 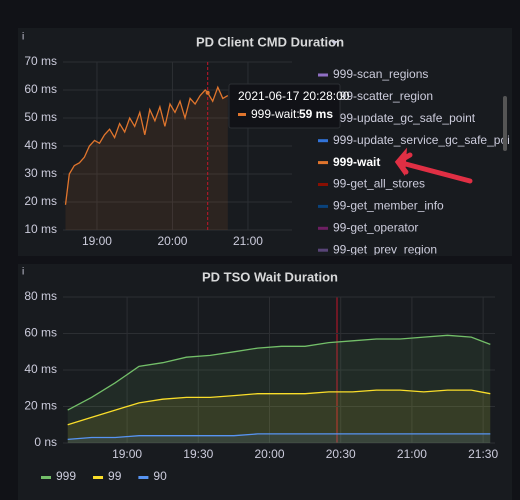 What do you see at coordinates (334, 43) in the screenshot?
I see `dropdown-caret` at bounding box center [334, 43].